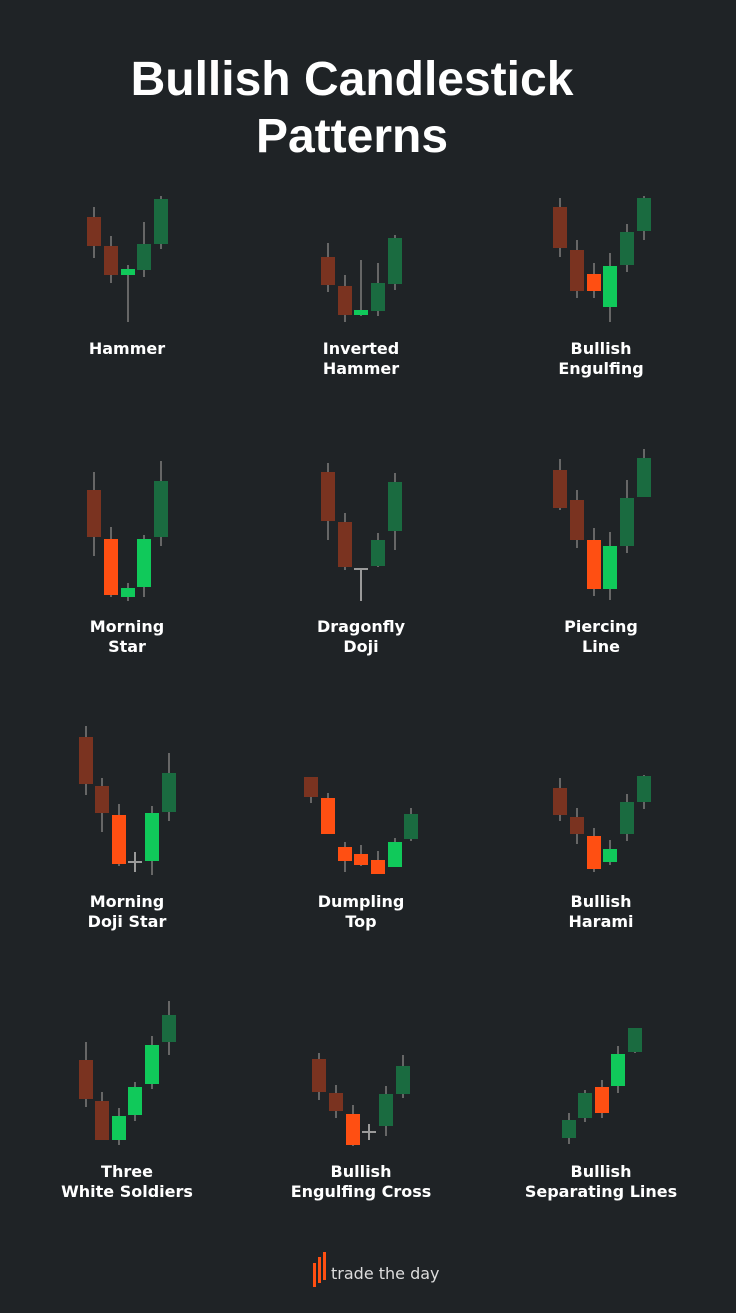 Image resolution: width=736 pixels, height=1313 pixels. Describe the element at coordinates (361, 348) in the screenshot. I see `pattern-label: Inverted` at that location.